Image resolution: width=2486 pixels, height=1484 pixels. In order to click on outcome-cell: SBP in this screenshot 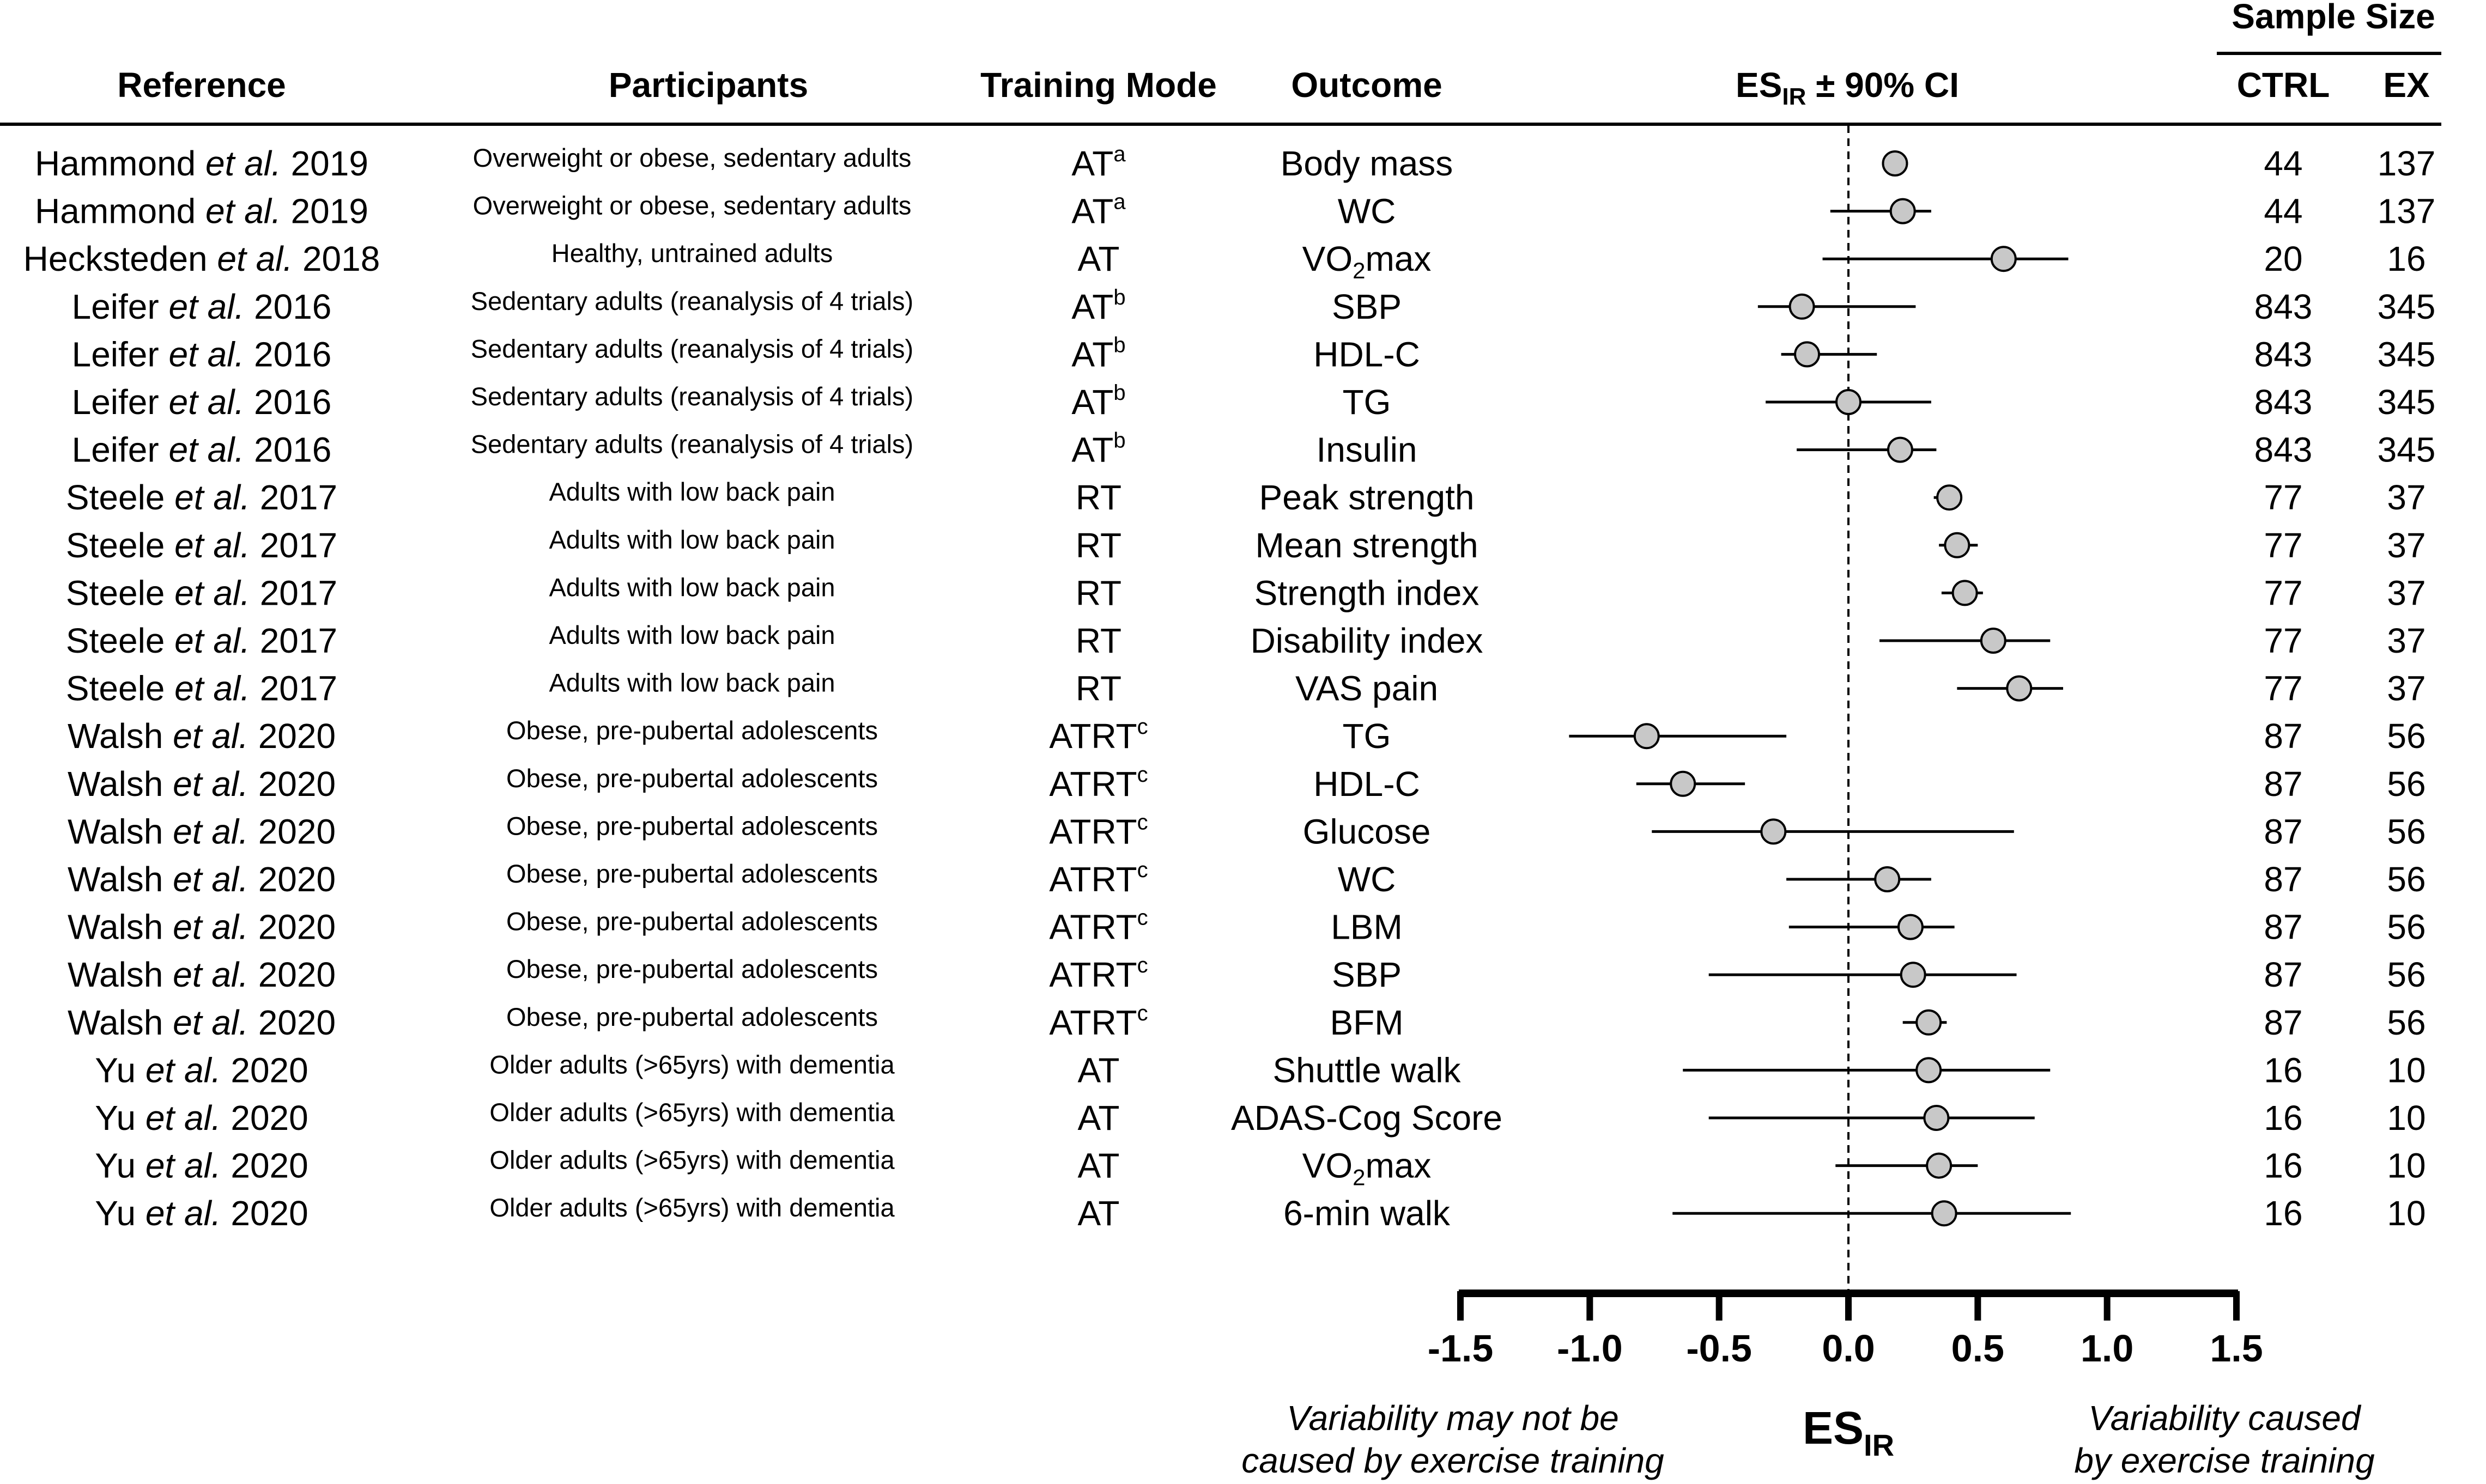, I will do `click(1367, 974)`.